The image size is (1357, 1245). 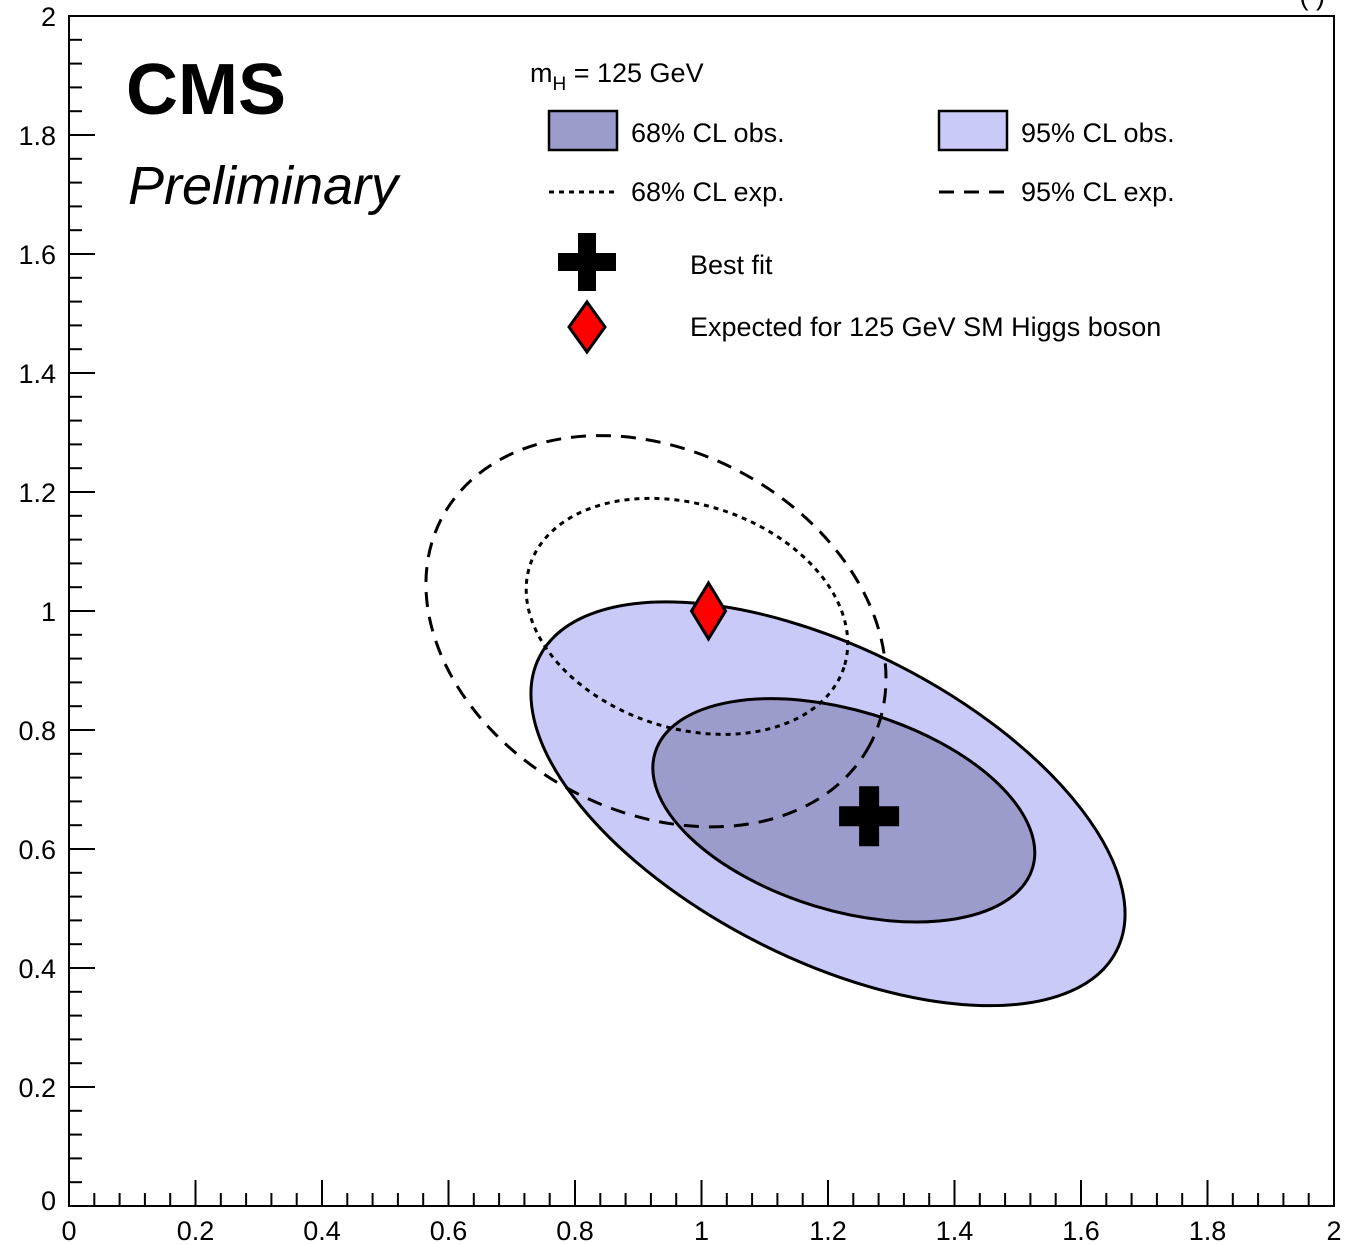 What do you see at coordinates (687, 616) in the screenshot?
I see `contour-68-cl-exp` at bounding box center [687, 616].